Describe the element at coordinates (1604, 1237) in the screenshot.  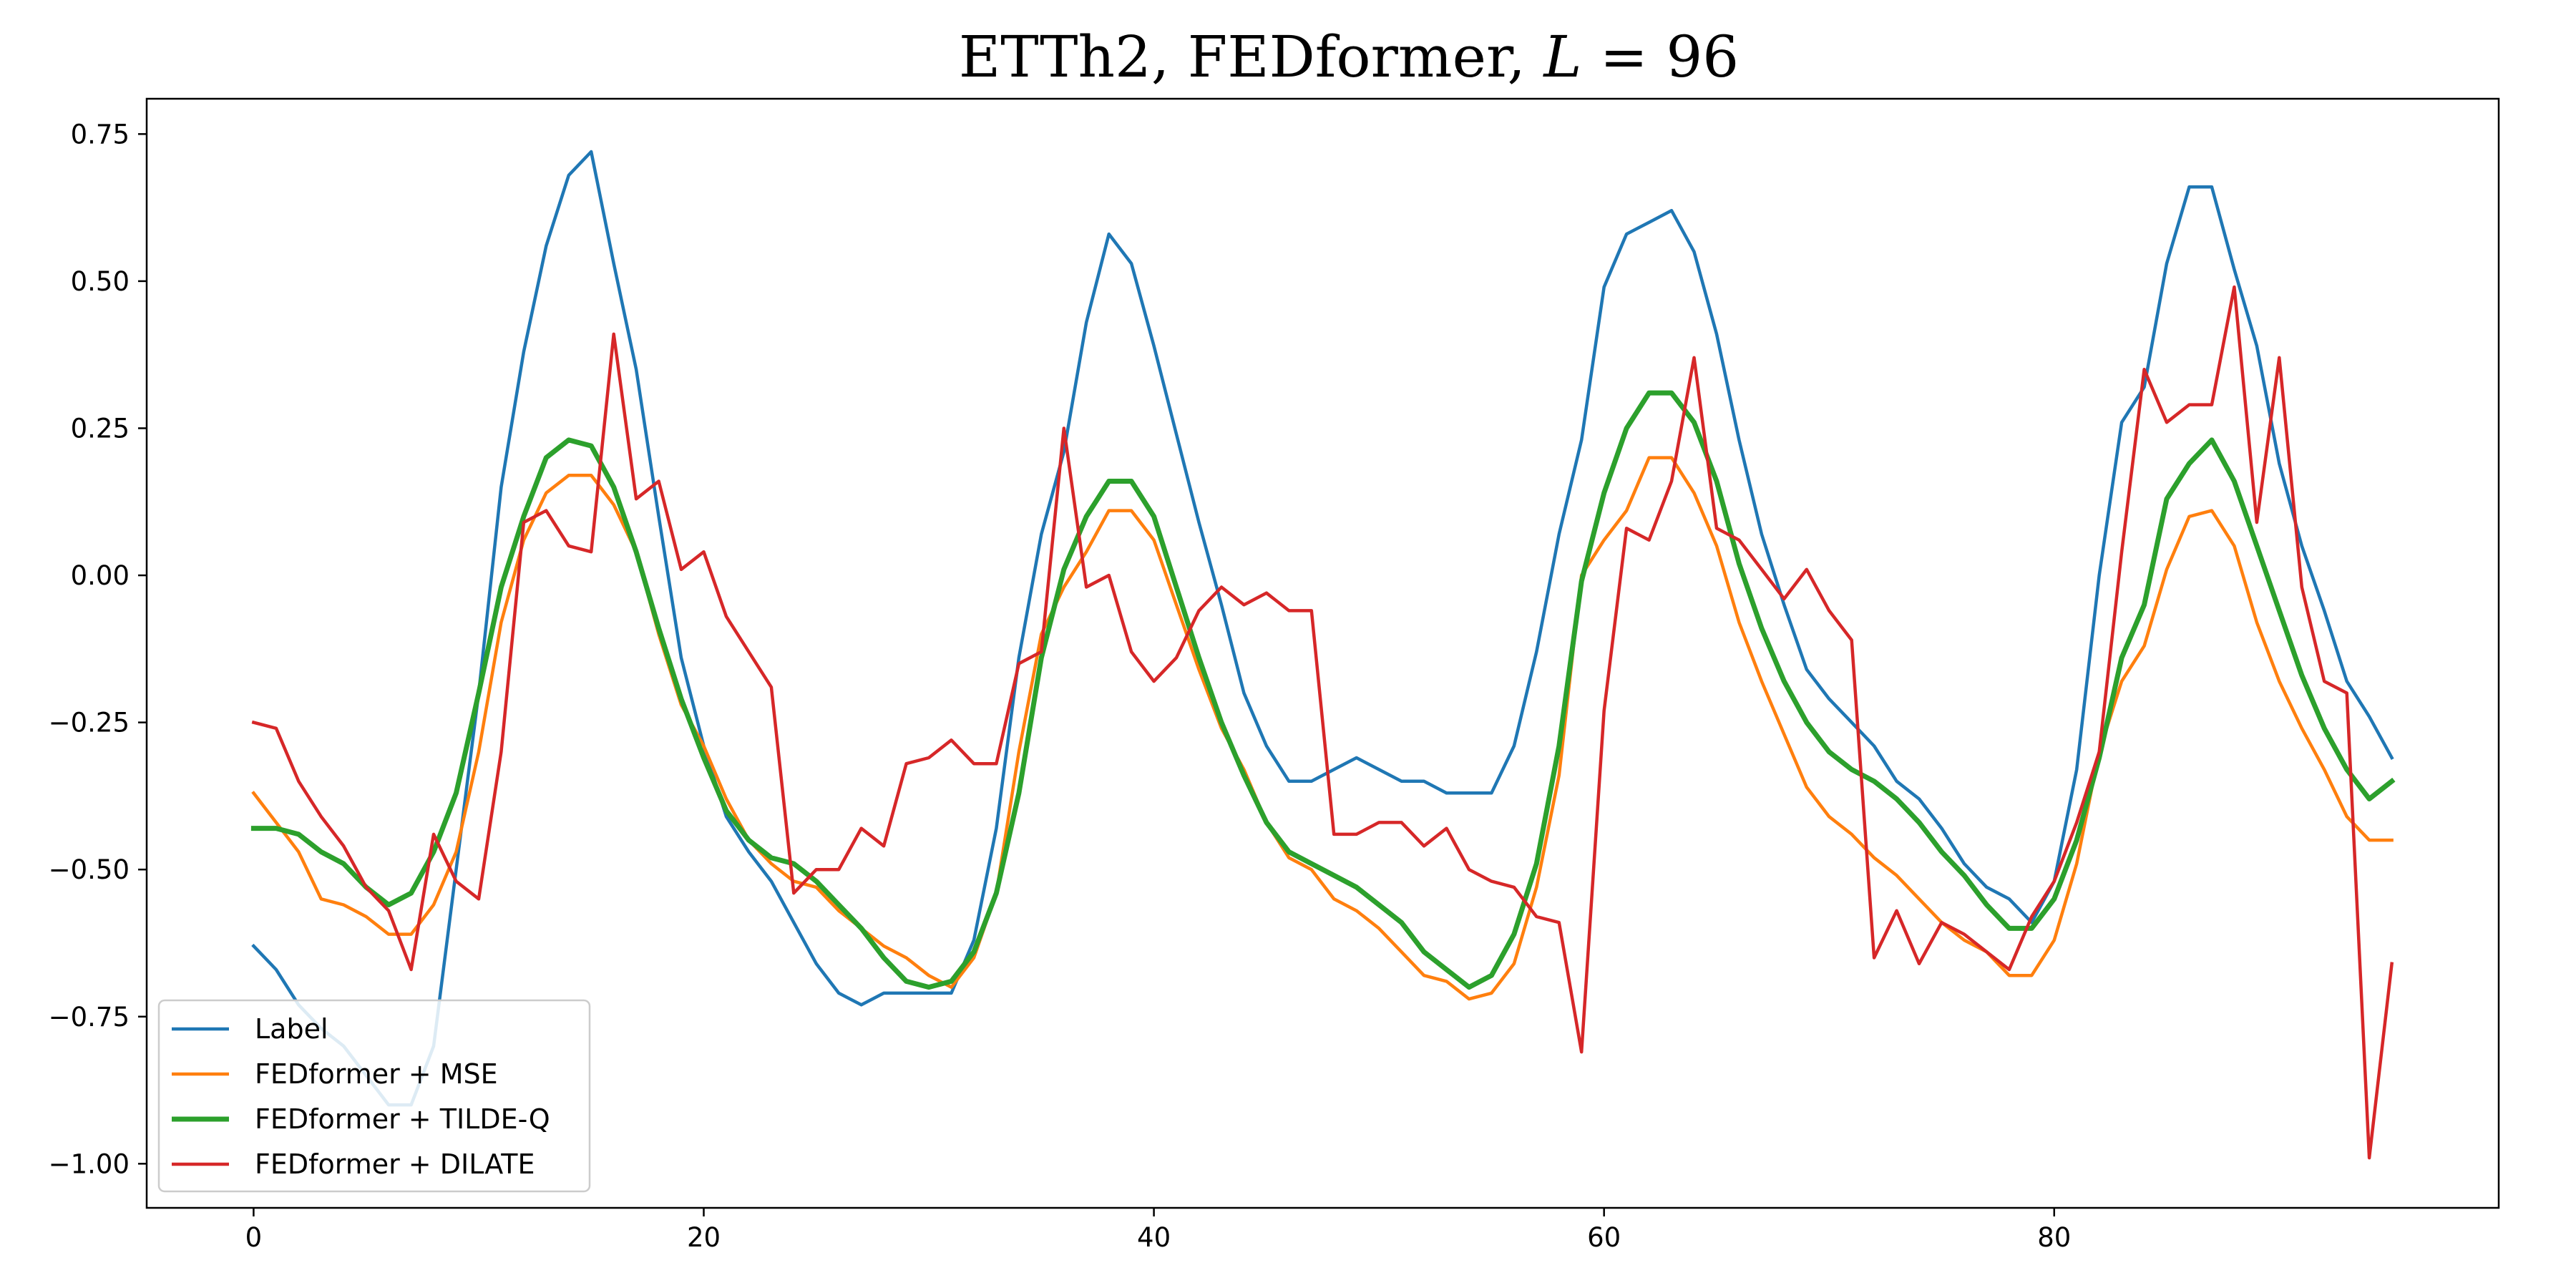
I see `x-tick-label: 60` at that location.